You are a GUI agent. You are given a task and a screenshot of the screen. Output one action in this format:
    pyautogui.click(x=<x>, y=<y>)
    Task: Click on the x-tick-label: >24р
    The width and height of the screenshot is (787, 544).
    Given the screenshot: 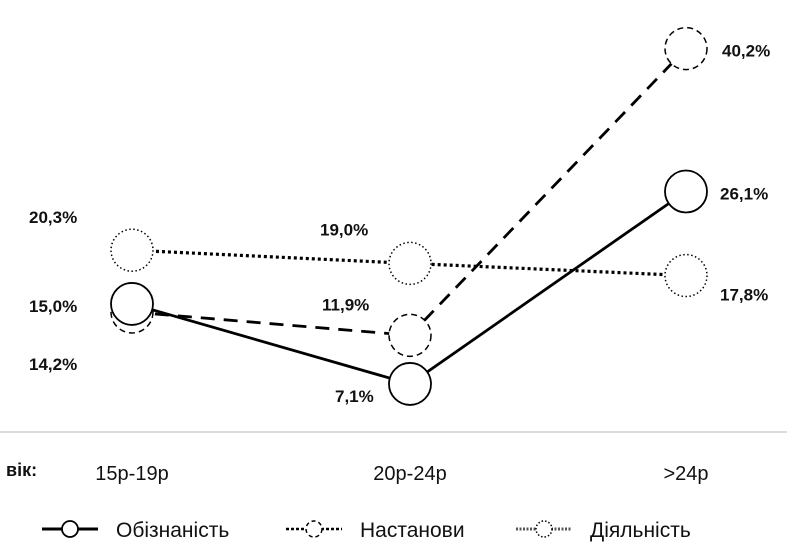 What is the action you would take?
    pyautogui.click(x=685, y=474)
    